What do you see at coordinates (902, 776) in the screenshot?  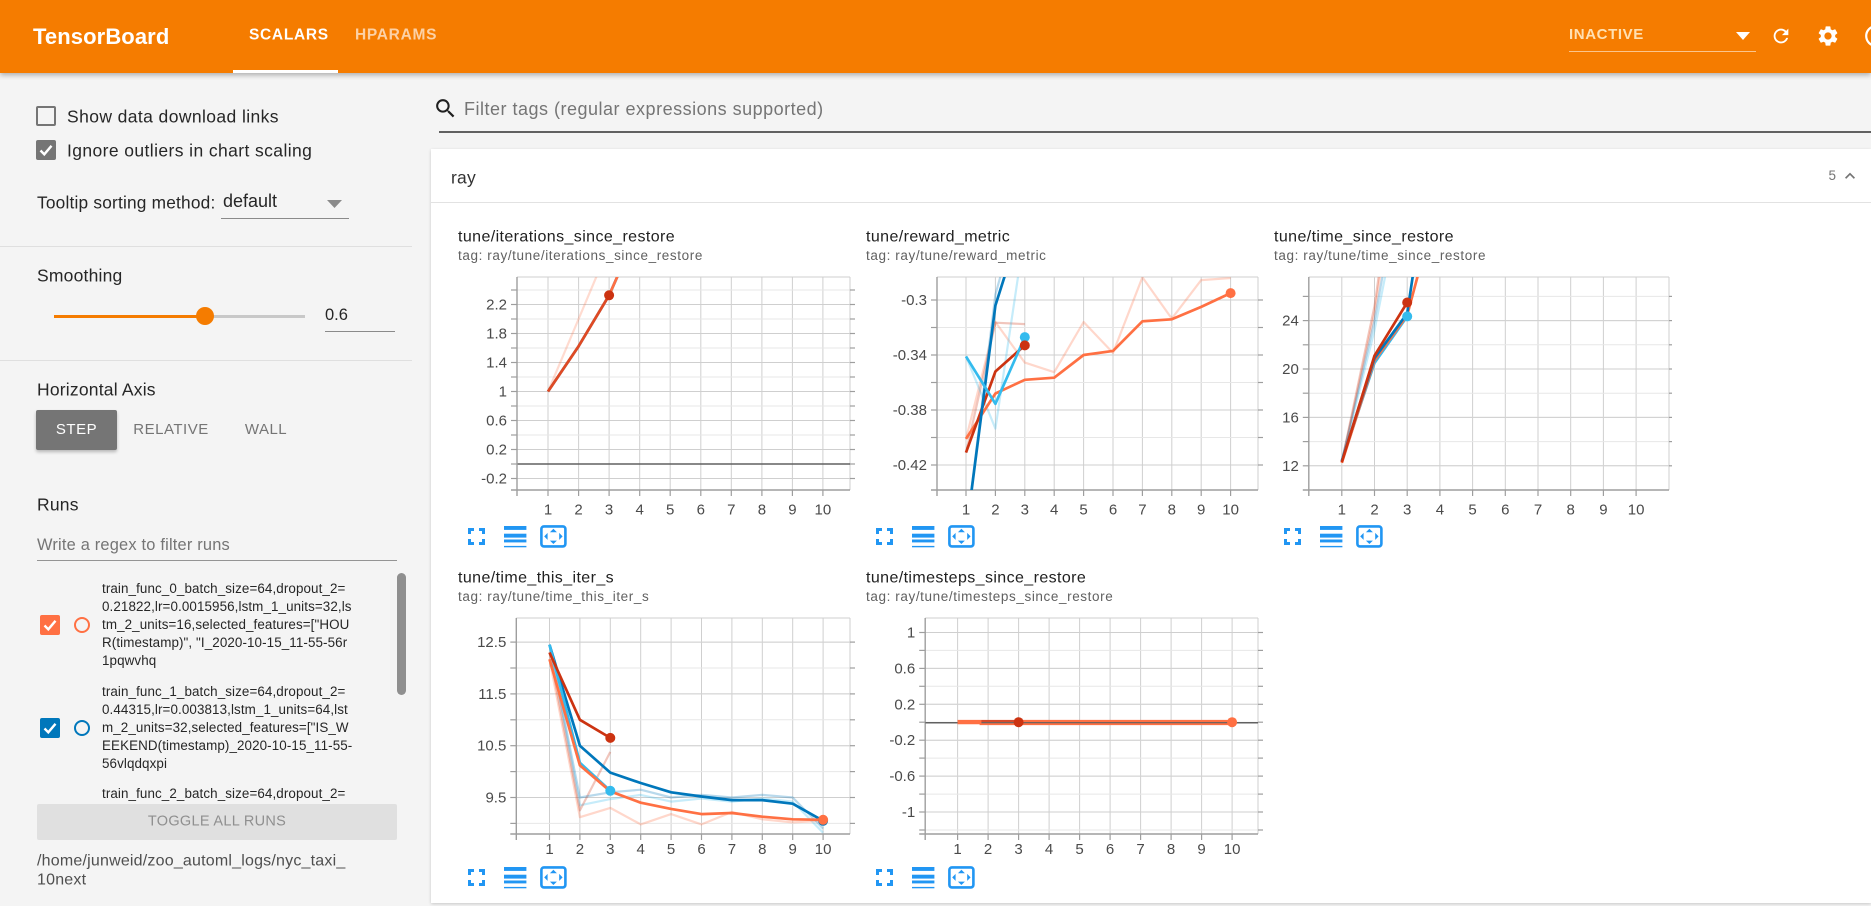 I see `svg-text: -0.6` at bounding box center [902, 776].